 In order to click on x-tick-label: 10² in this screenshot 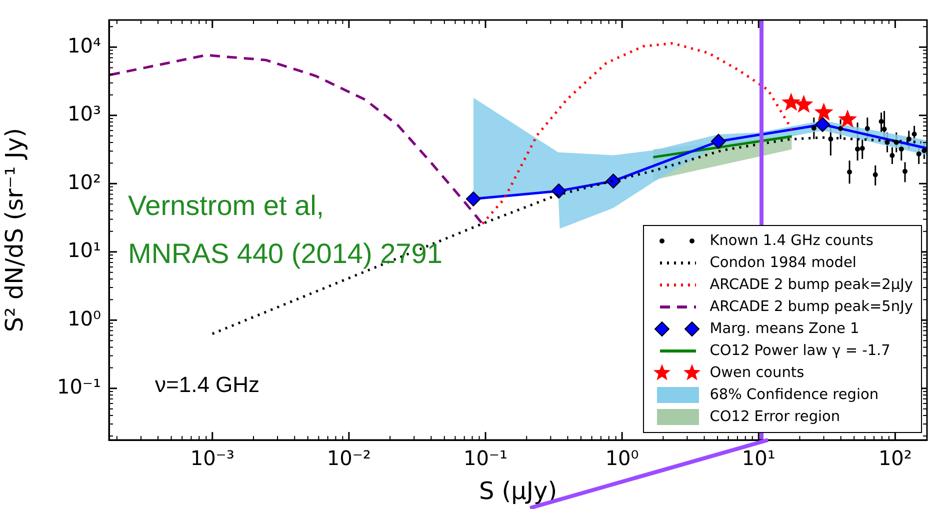, I will do `click(895, 458)`.